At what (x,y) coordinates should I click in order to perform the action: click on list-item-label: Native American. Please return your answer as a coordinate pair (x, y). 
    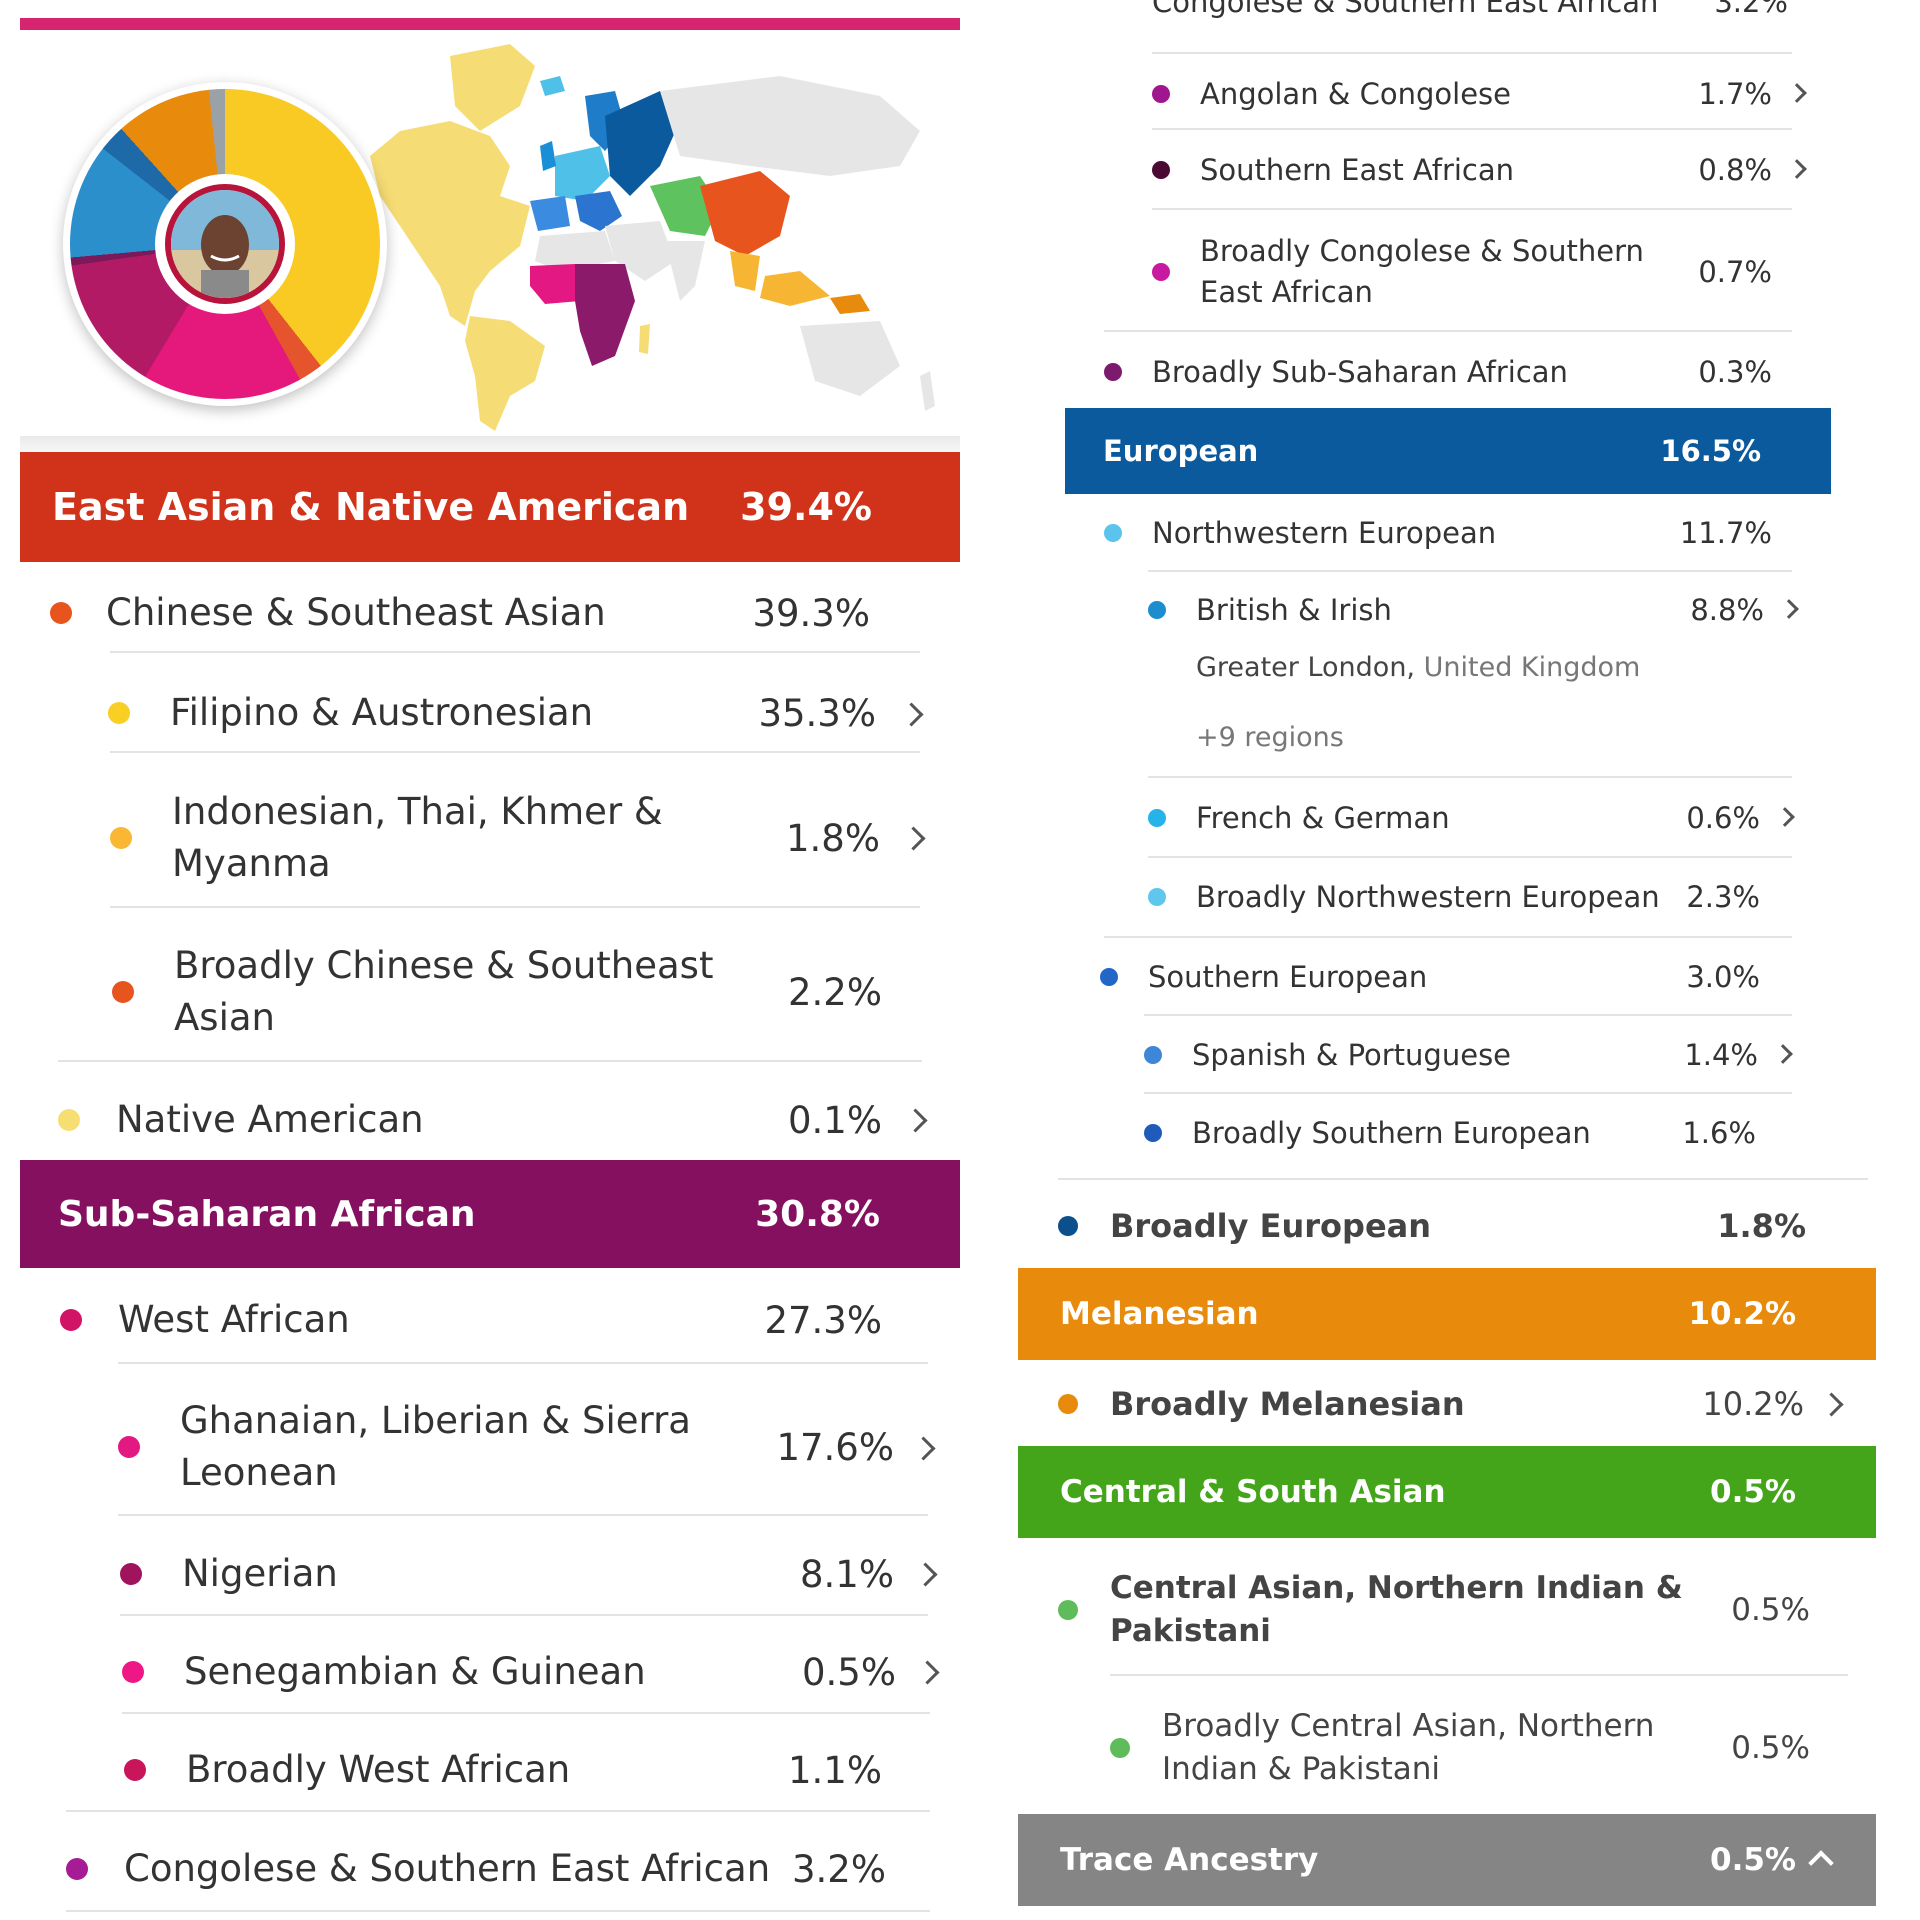
    Looking at the image, I should click on (270, 1120).